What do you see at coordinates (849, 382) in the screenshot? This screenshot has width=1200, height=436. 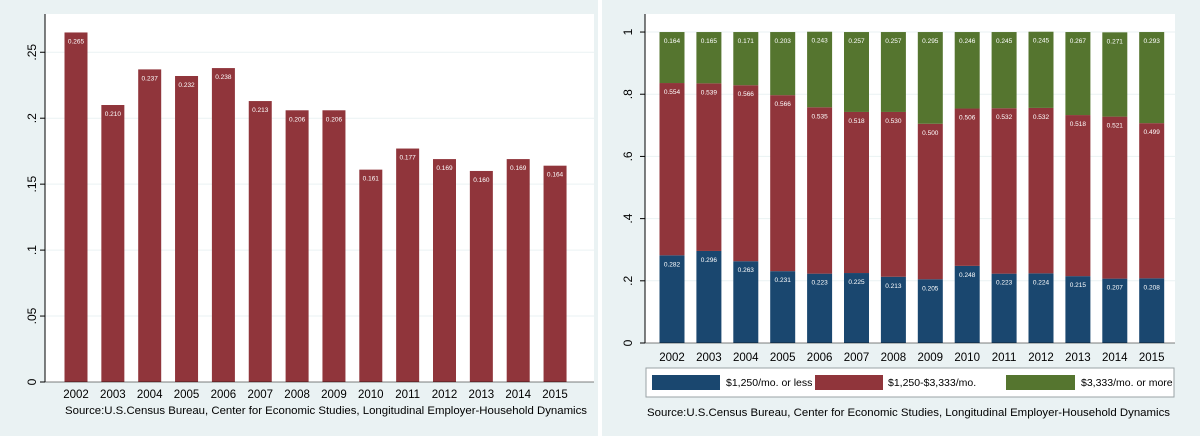 I see `legend-swatch-mid-wage` at bounding box center [849, 382].